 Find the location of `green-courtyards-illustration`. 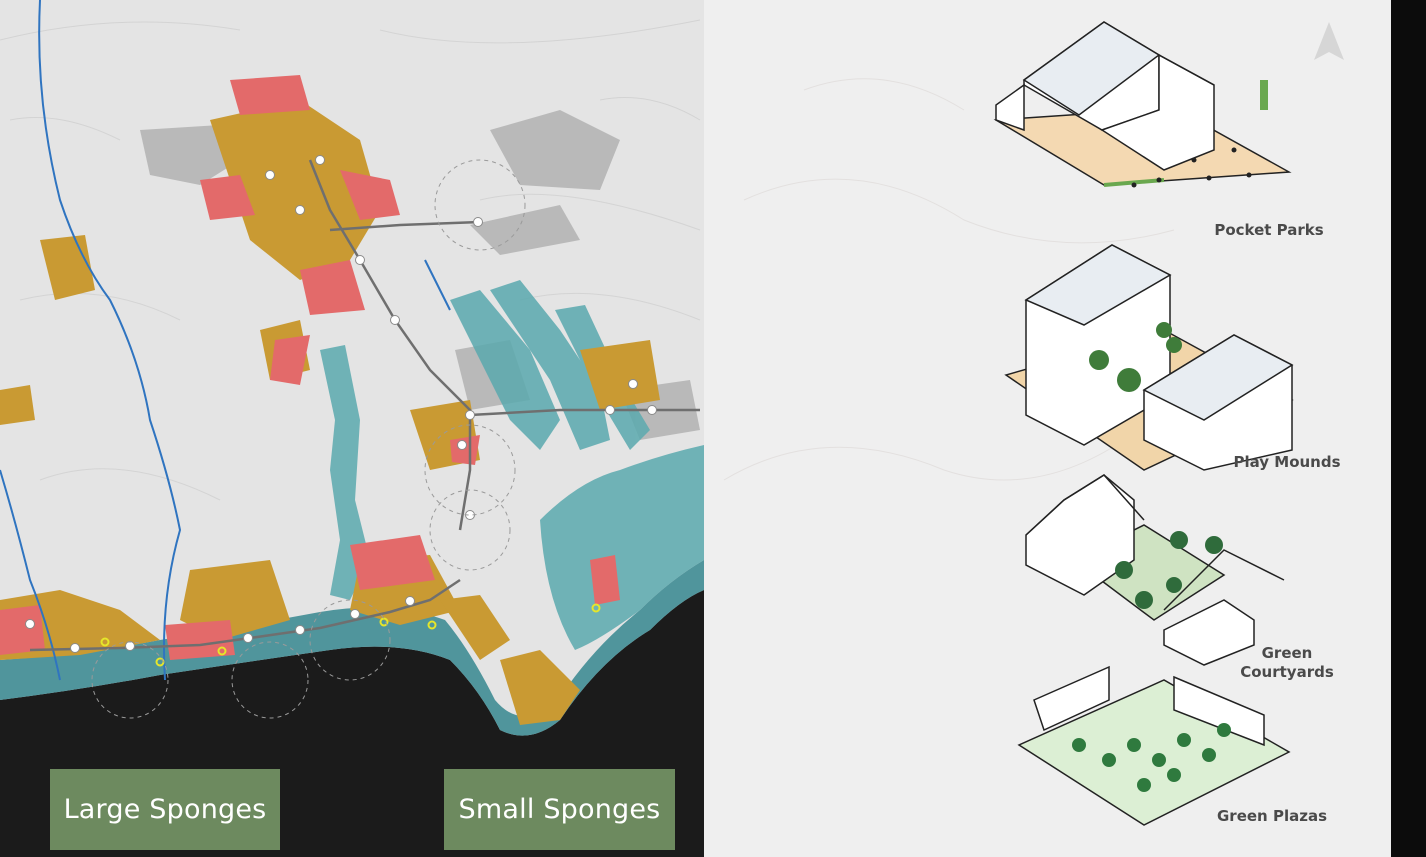

green-courtyards-illustration is located at coordinates (1155, 570).